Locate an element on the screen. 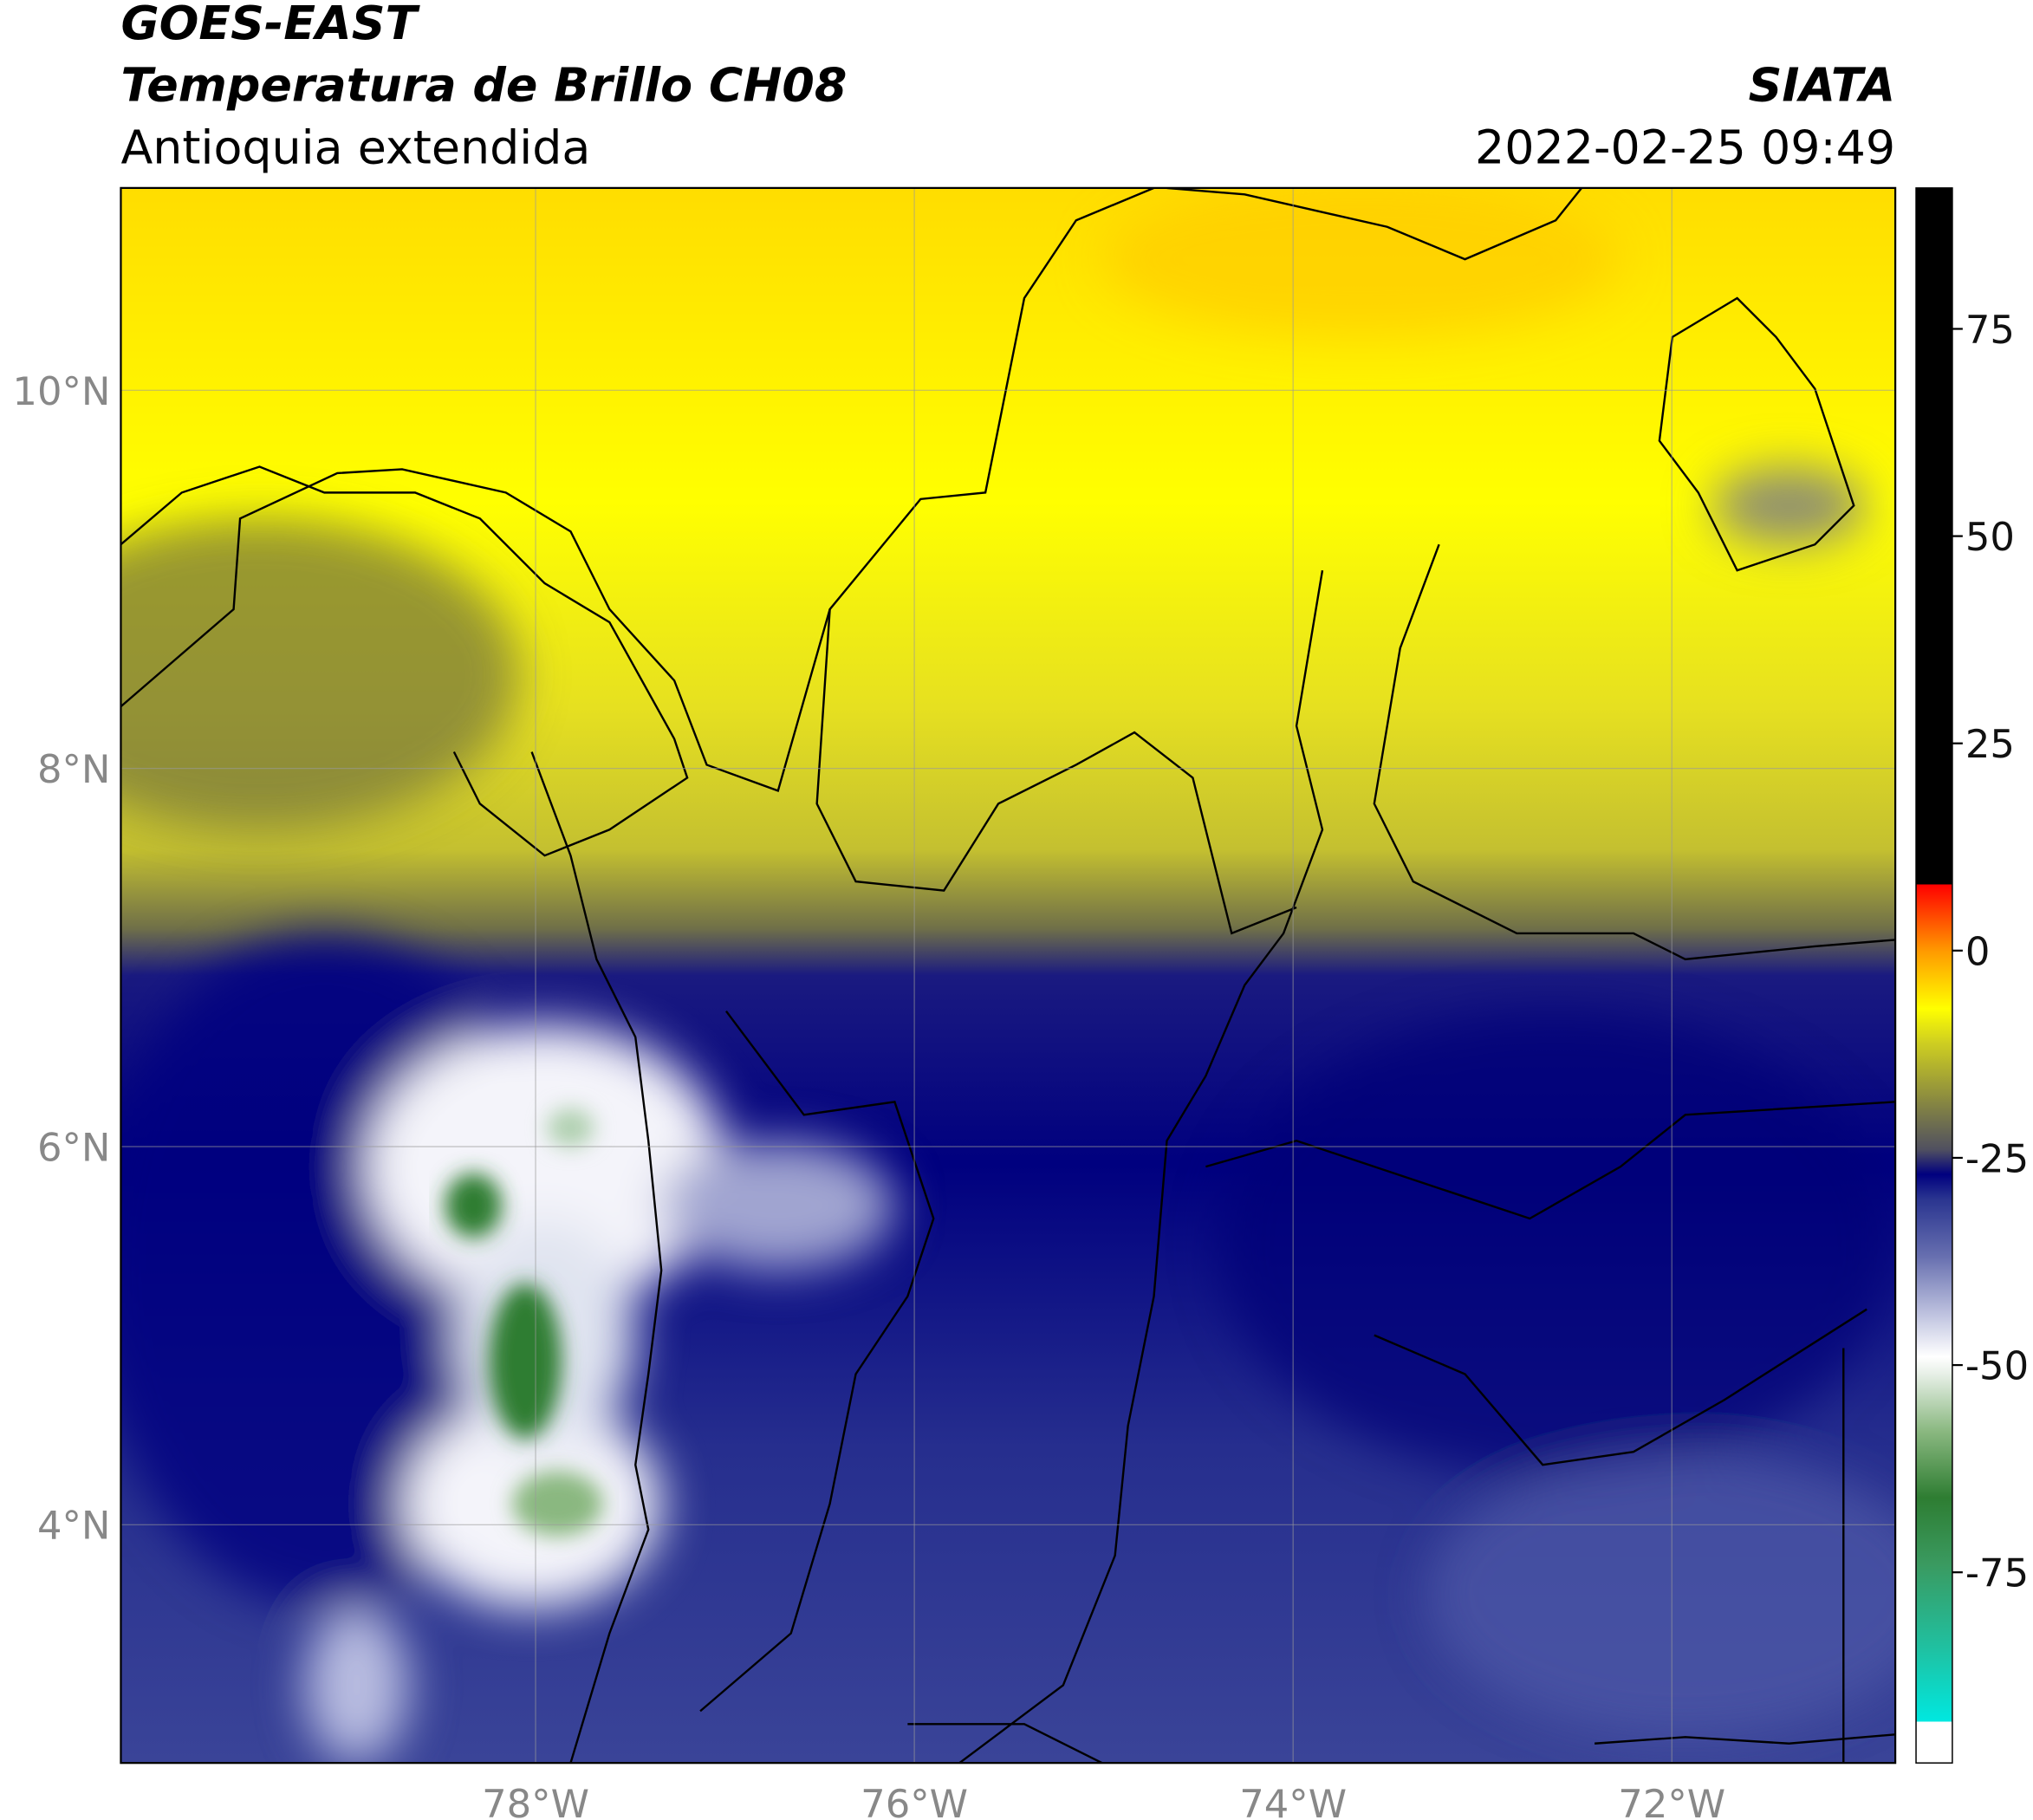 This screenshot has height=1820, width=2033. region: Antioquia extendida is located at coordinates (355, 147).